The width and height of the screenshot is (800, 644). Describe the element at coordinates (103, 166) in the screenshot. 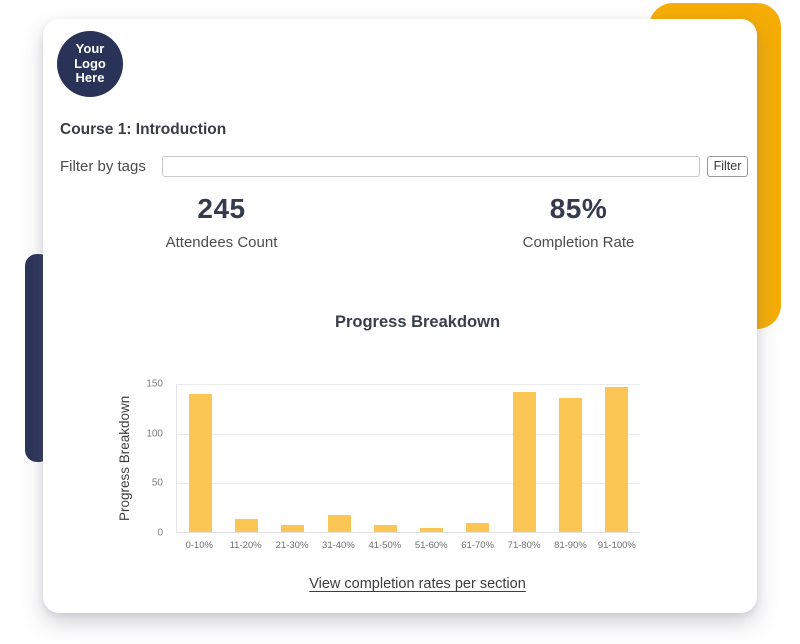

I see `filter-label: Filter by tags` at that location.